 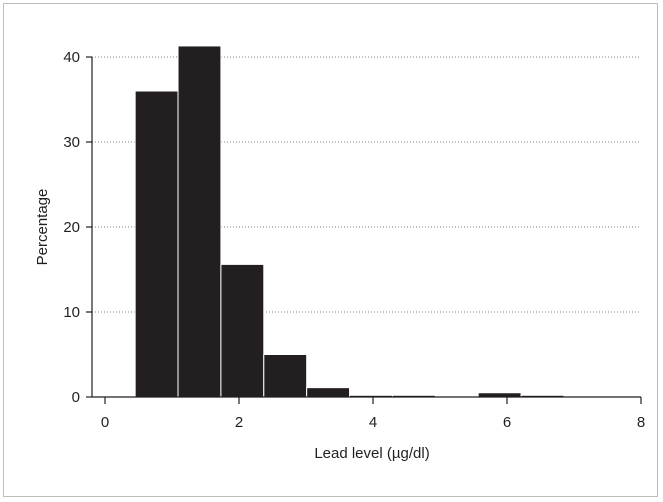 What do you see at coordinates (71, 312) in the screenshot?
I see `y-tick-label-10: 10` at bounding box center [71, 312].